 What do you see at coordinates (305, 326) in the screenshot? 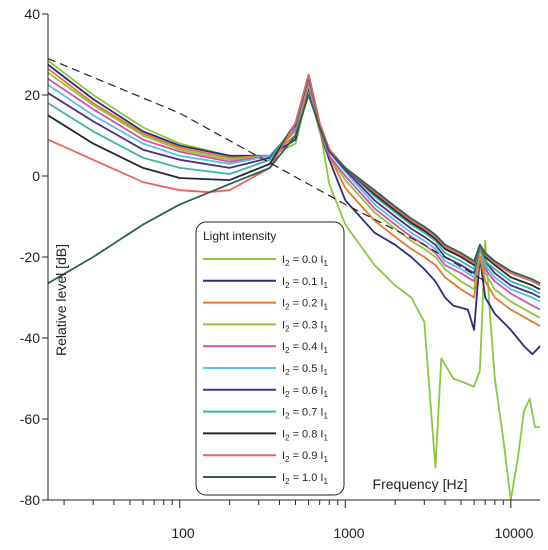
I see `legend-label: I2 = 0.3 I1` at bounding box center [305, 326].